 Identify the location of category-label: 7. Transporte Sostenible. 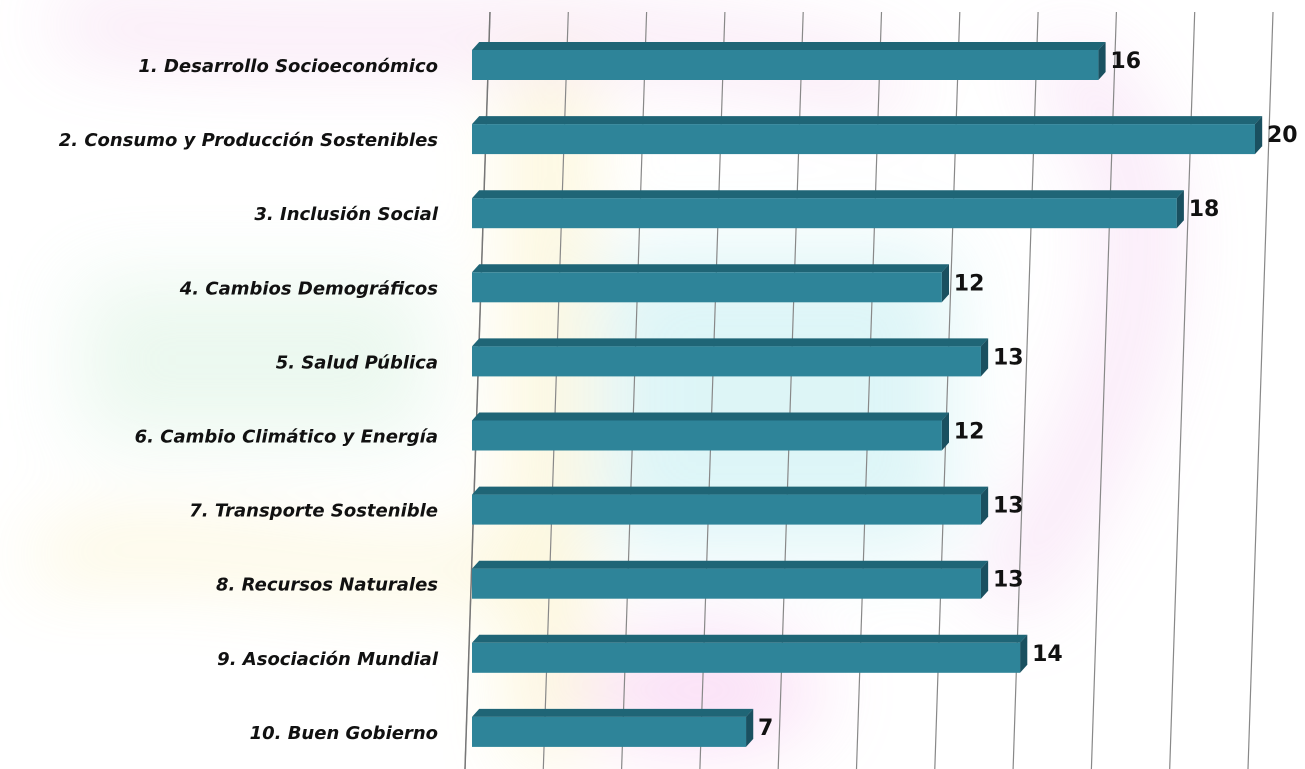
(313, 511).